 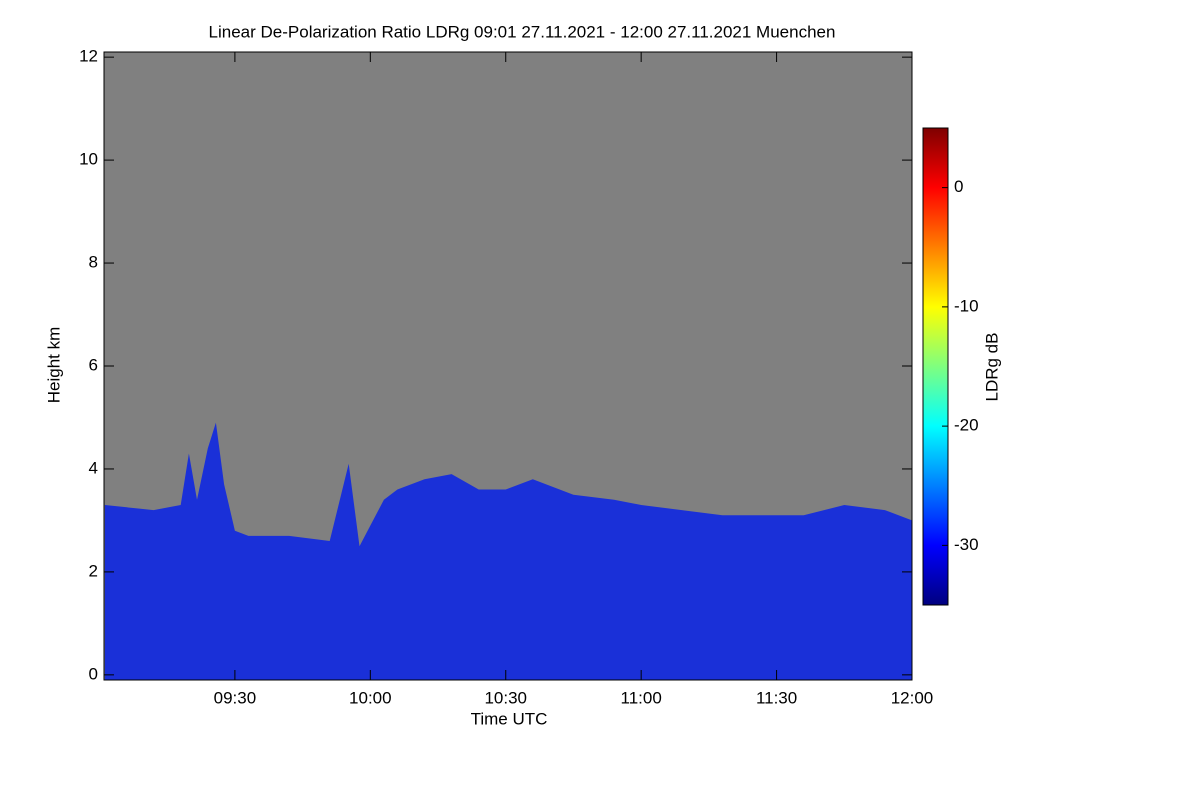 I want to click on y-tick-label: 8, so click(x=93, y=262).